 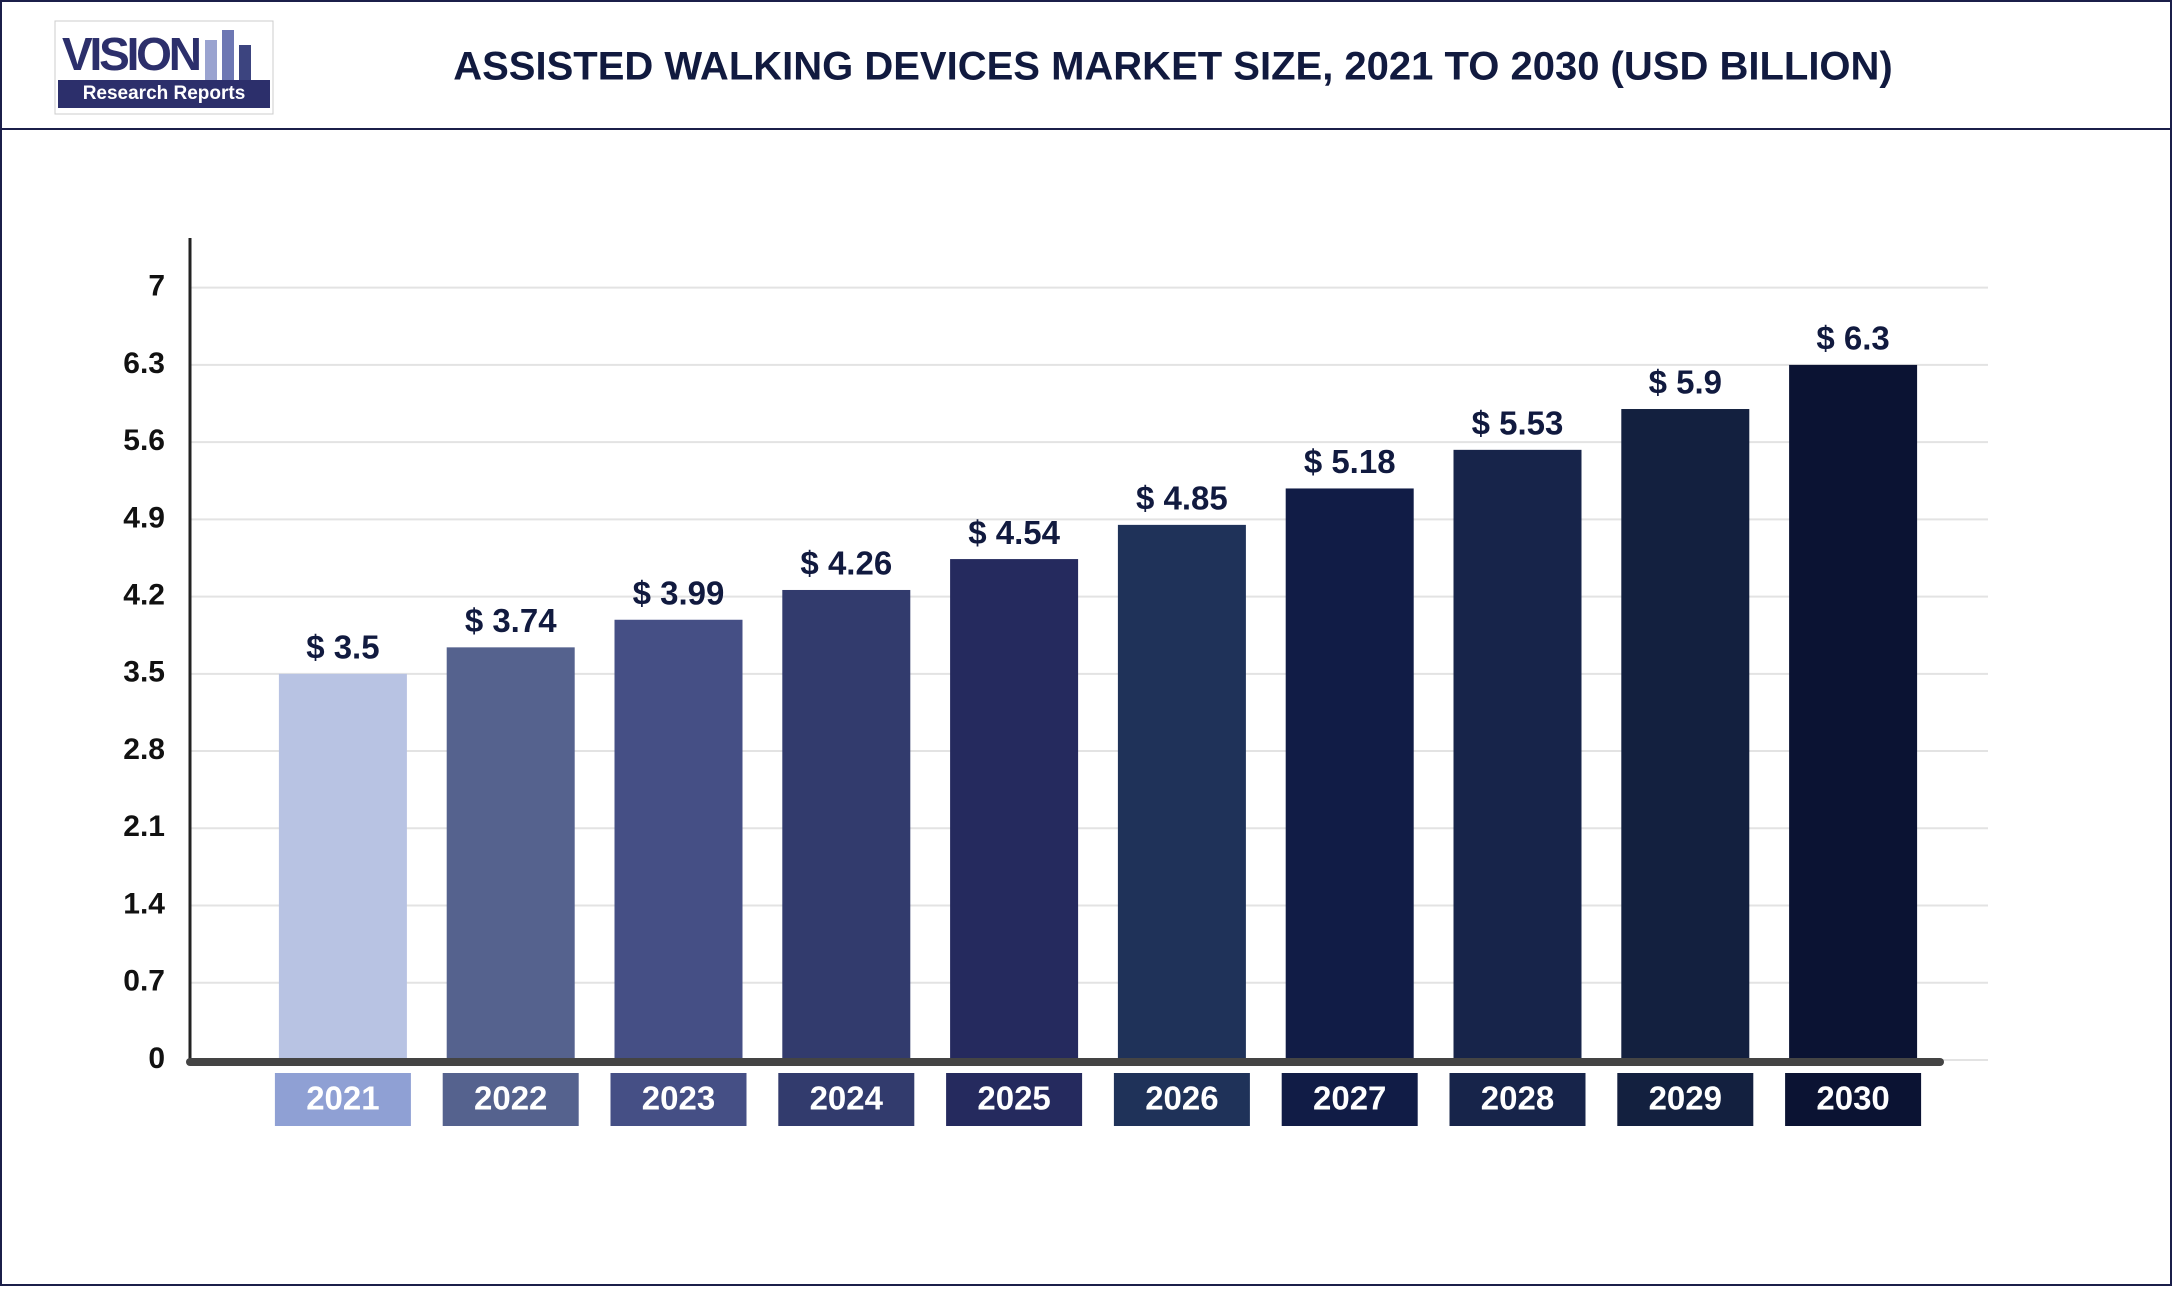 I want to click on x-tick-label: 2026, so click(x=1181, y=1098).